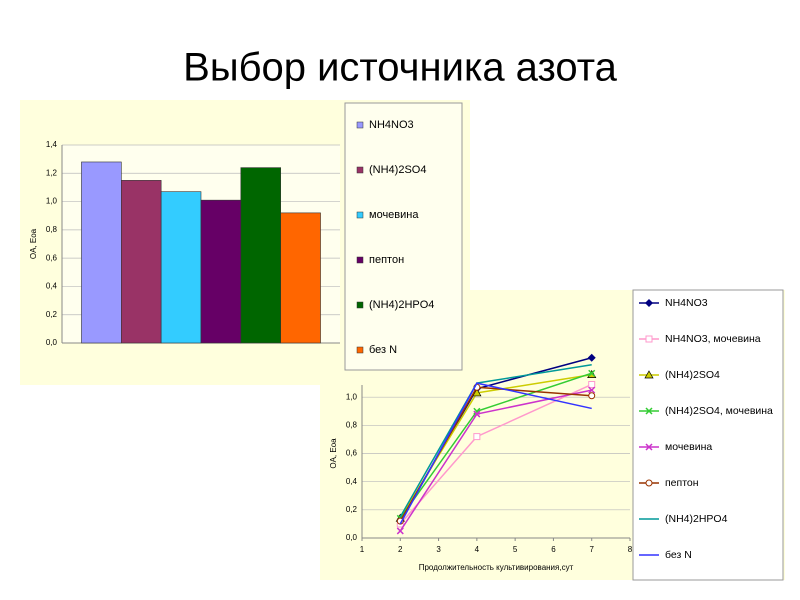 The height and width of the screenshot is (600, 800). What do you see at coordinates (438, 549) in the screenshot?
I see `x-tick-label: 3` at bounding box center [438, 549].